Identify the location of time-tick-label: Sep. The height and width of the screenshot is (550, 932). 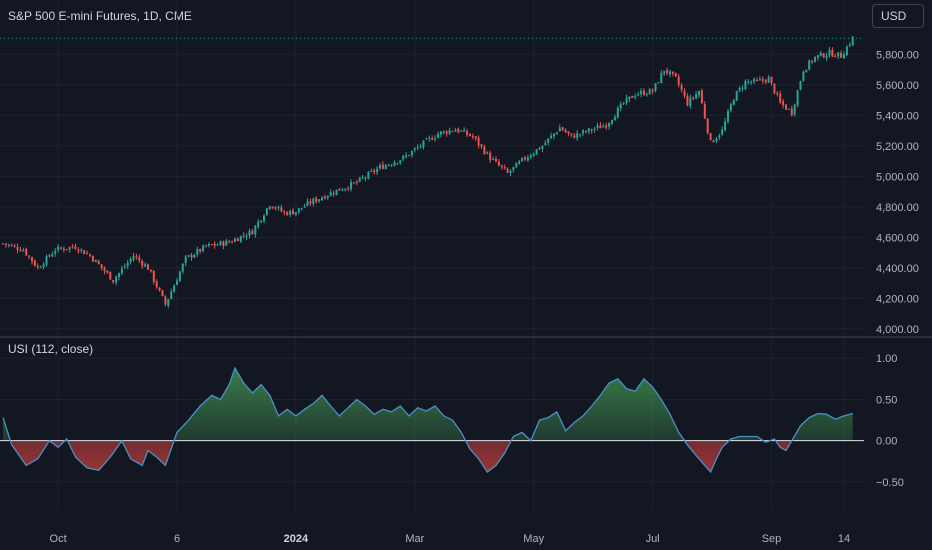
(772, 539).